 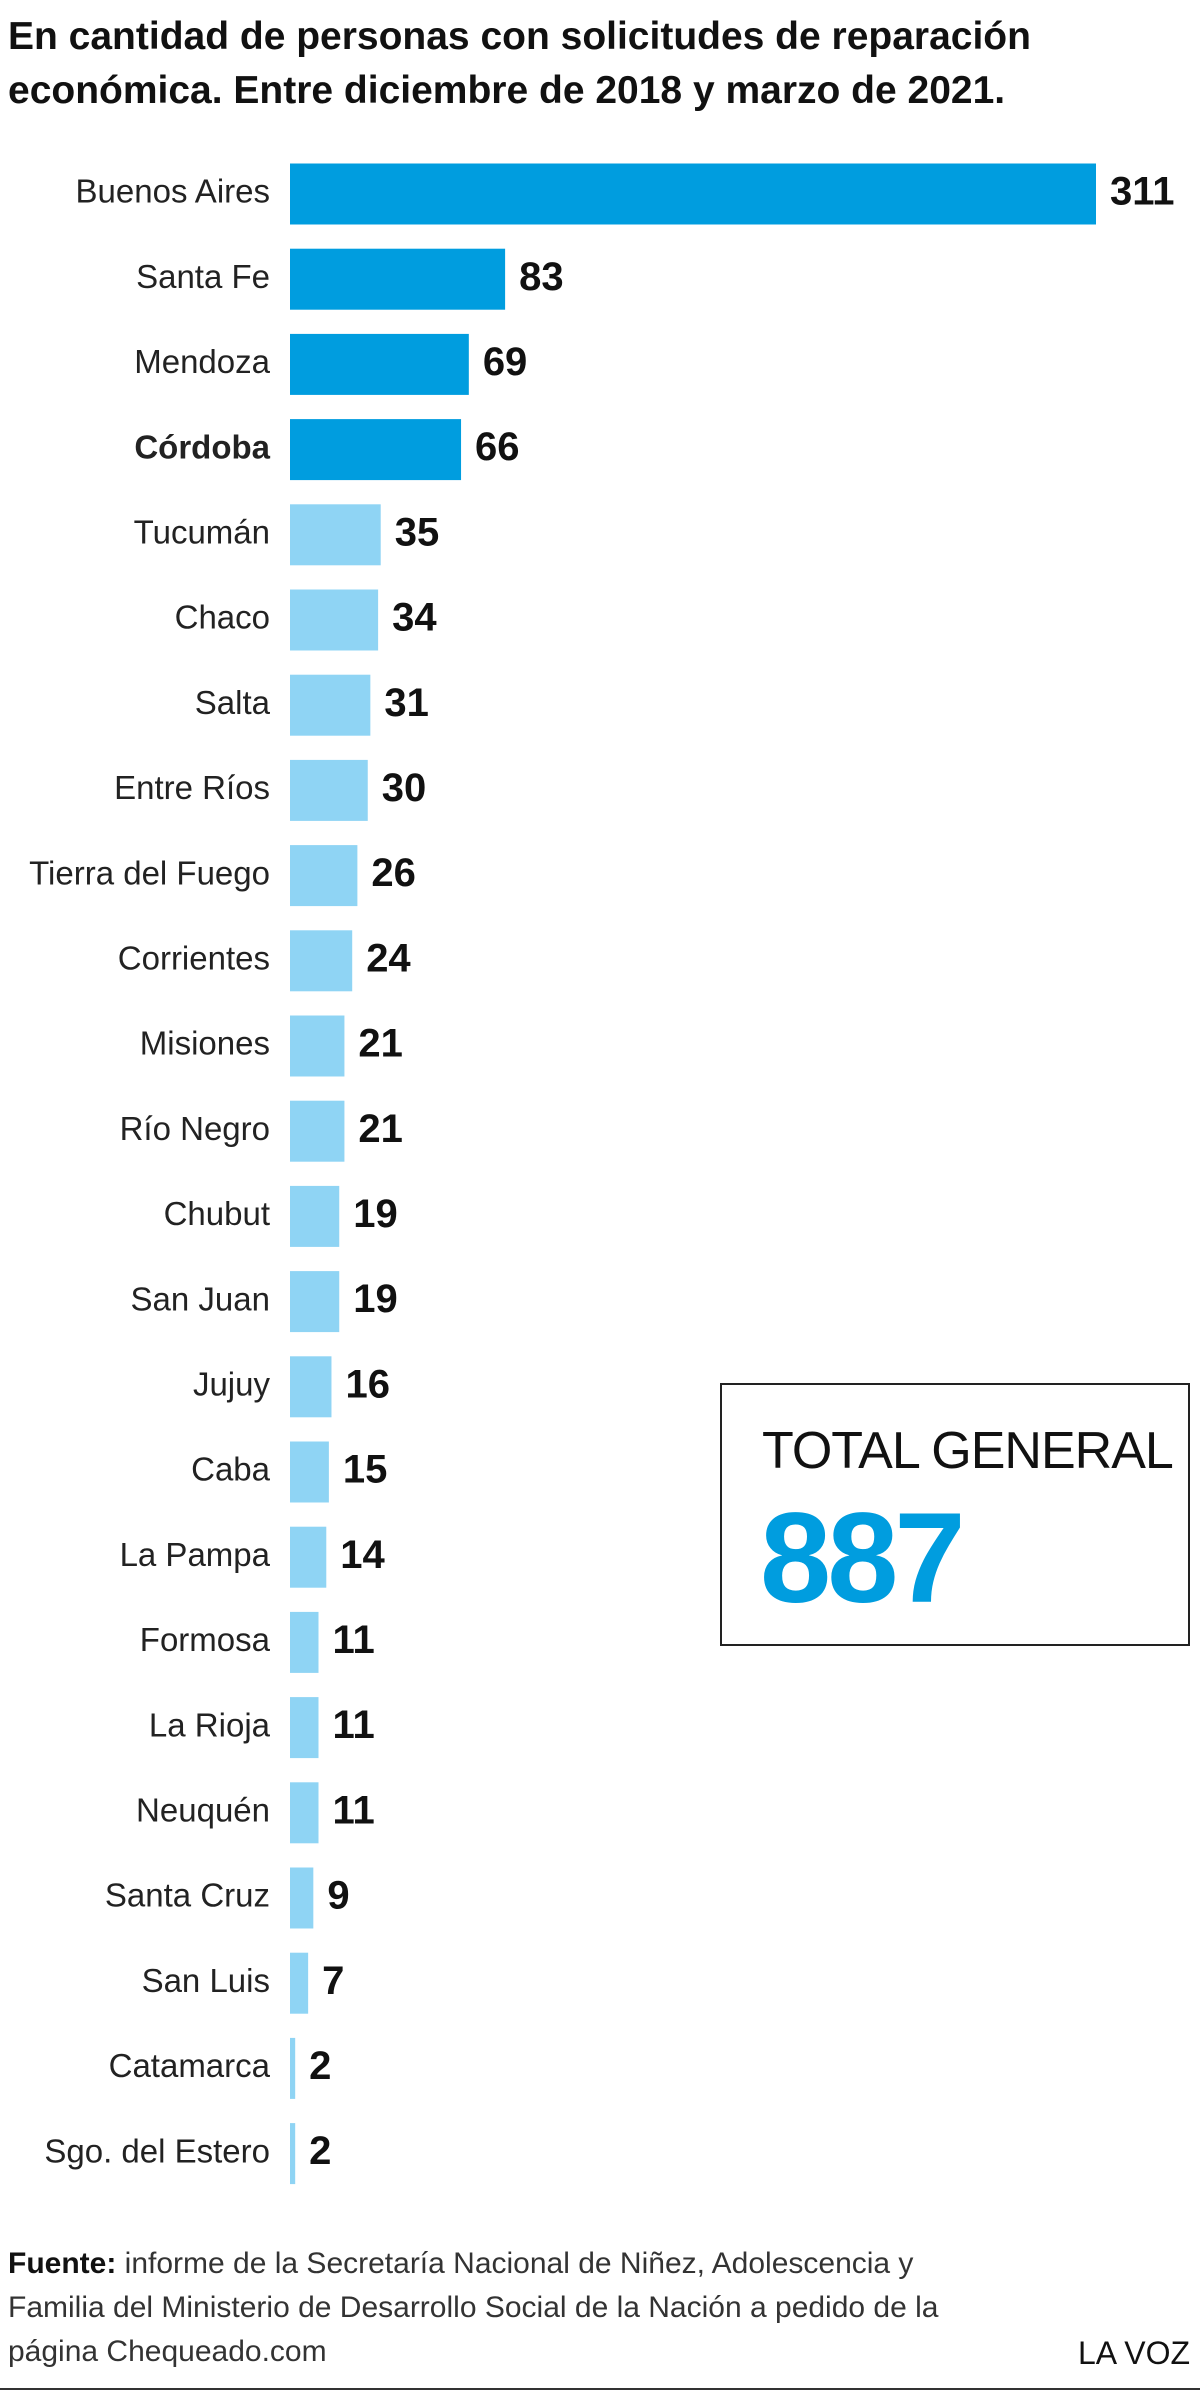 What do you see at coordinates (203, 276) in the screenshot?
I see `category-label: Santa Fe` at bounding box center [203, 276].